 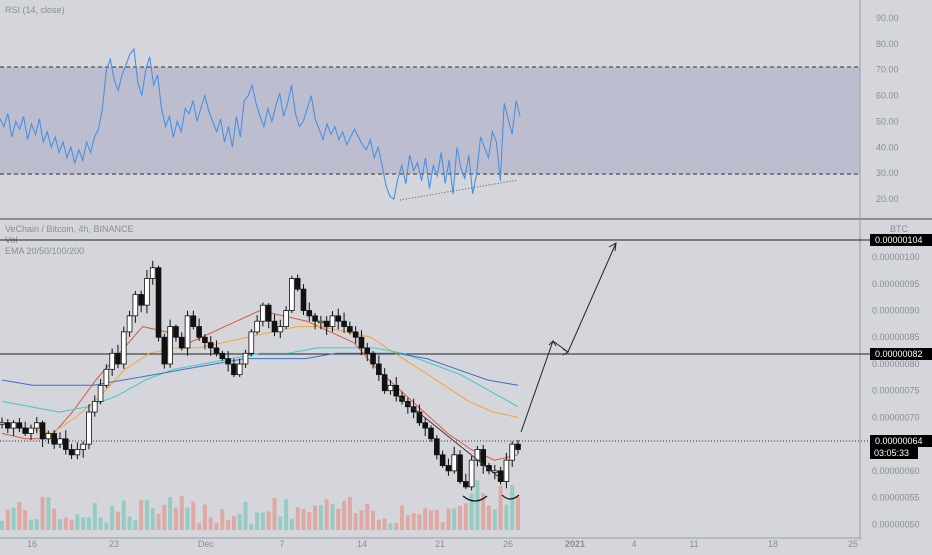 What do you see at coordinates (887, 96) in the screenshot?
I see `rsi-tick-label: 60.00` at bounding box center [887, 96].